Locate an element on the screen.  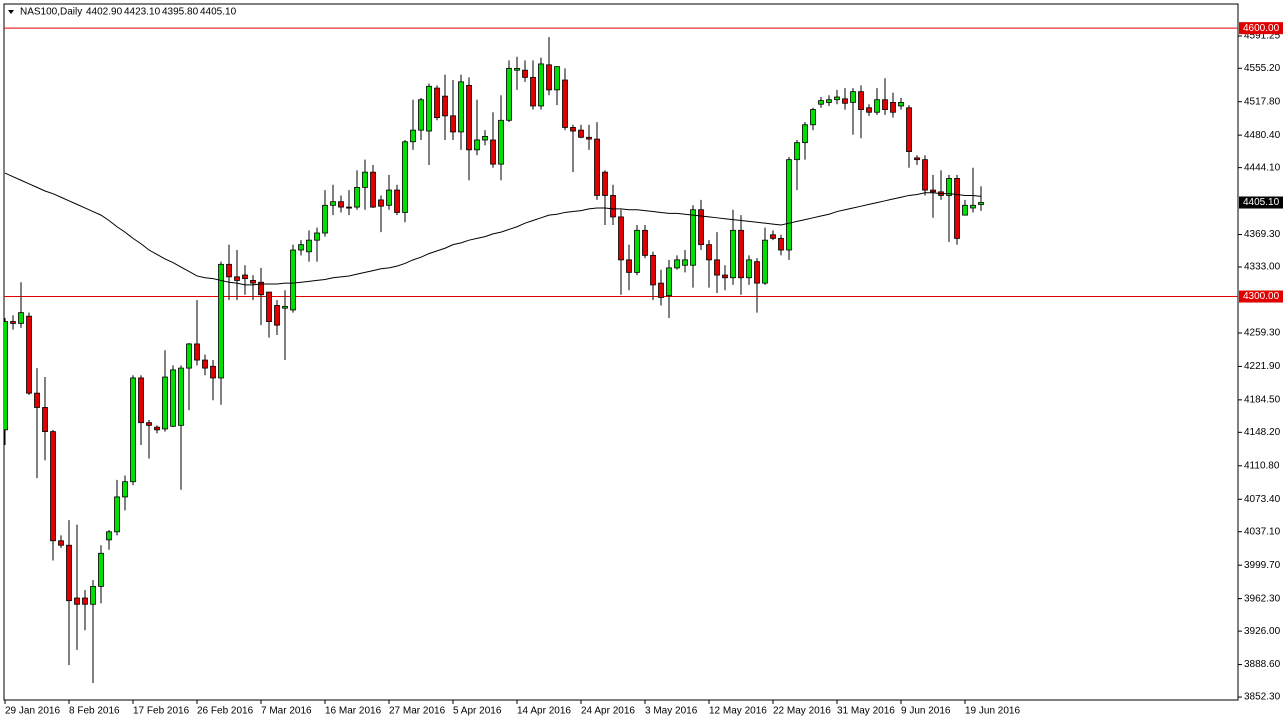
y-tick-label: 3852.30 is located at coordinates (1262, 697).